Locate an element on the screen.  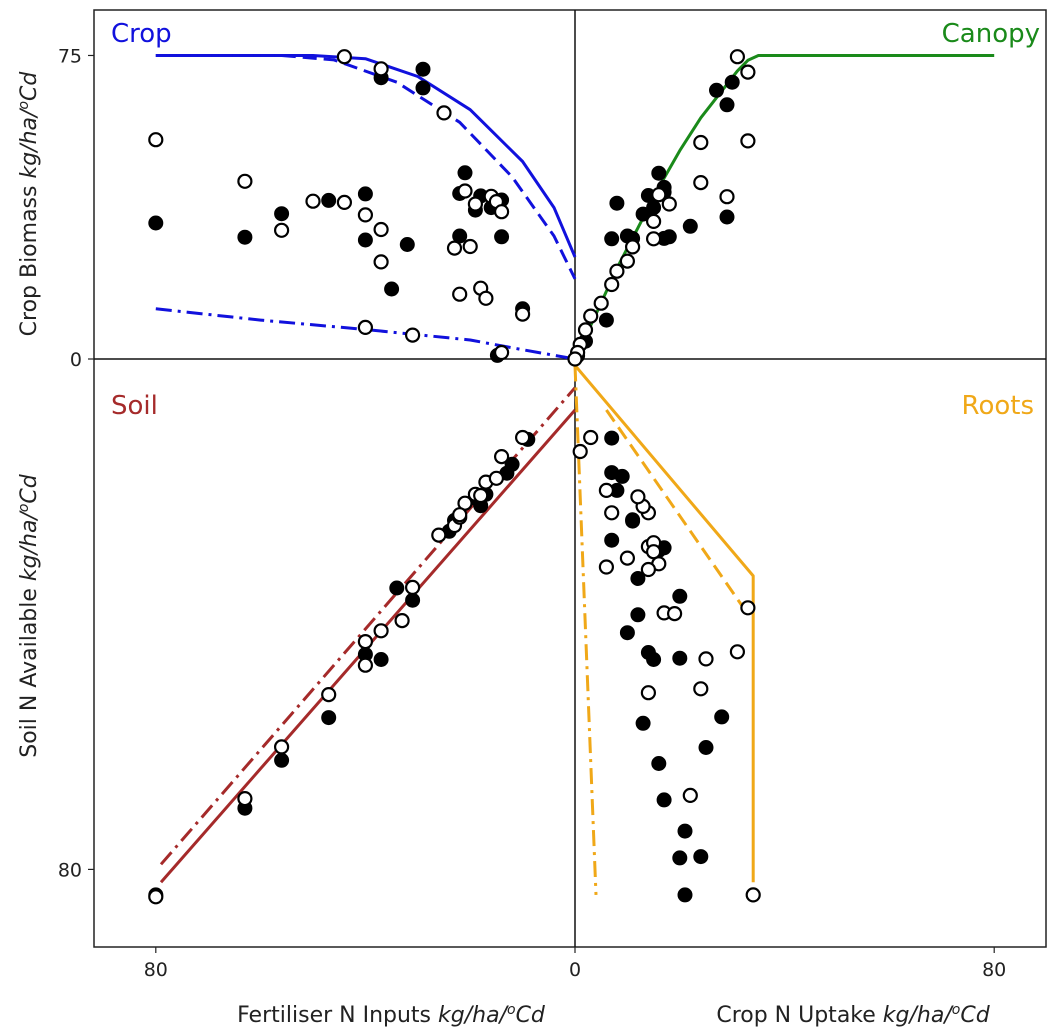
x-label-right: Crop N Uptake kg/ha/oCd is located at coordinates (853, 1015).